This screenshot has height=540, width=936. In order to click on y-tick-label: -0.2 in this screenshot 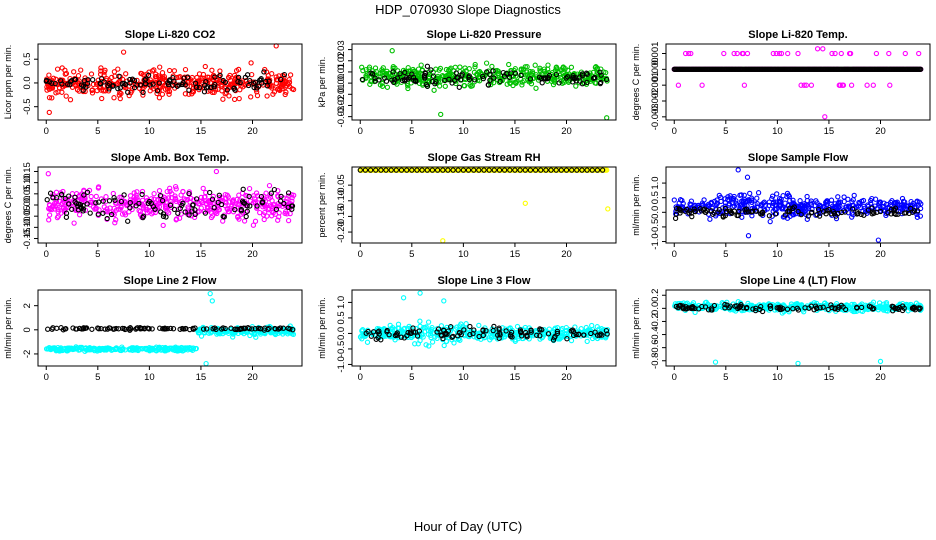, I will do `click(655, 321)`.